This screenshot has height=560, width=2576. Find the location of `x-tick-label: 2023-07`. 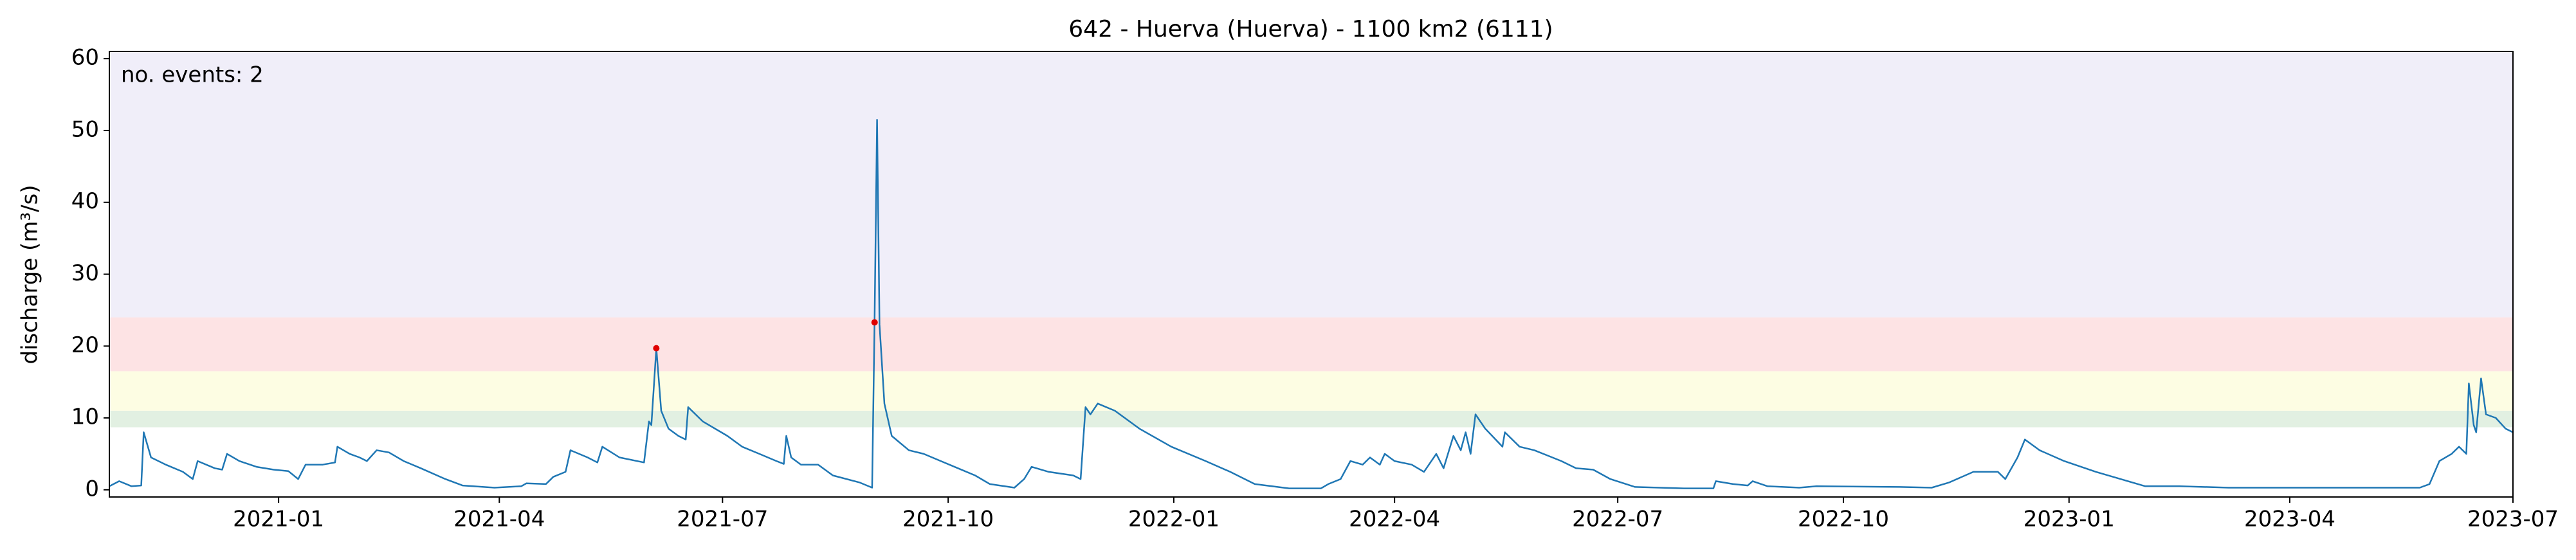

x-tick-label: 2023-07 is located at coordinates (2513, 519).